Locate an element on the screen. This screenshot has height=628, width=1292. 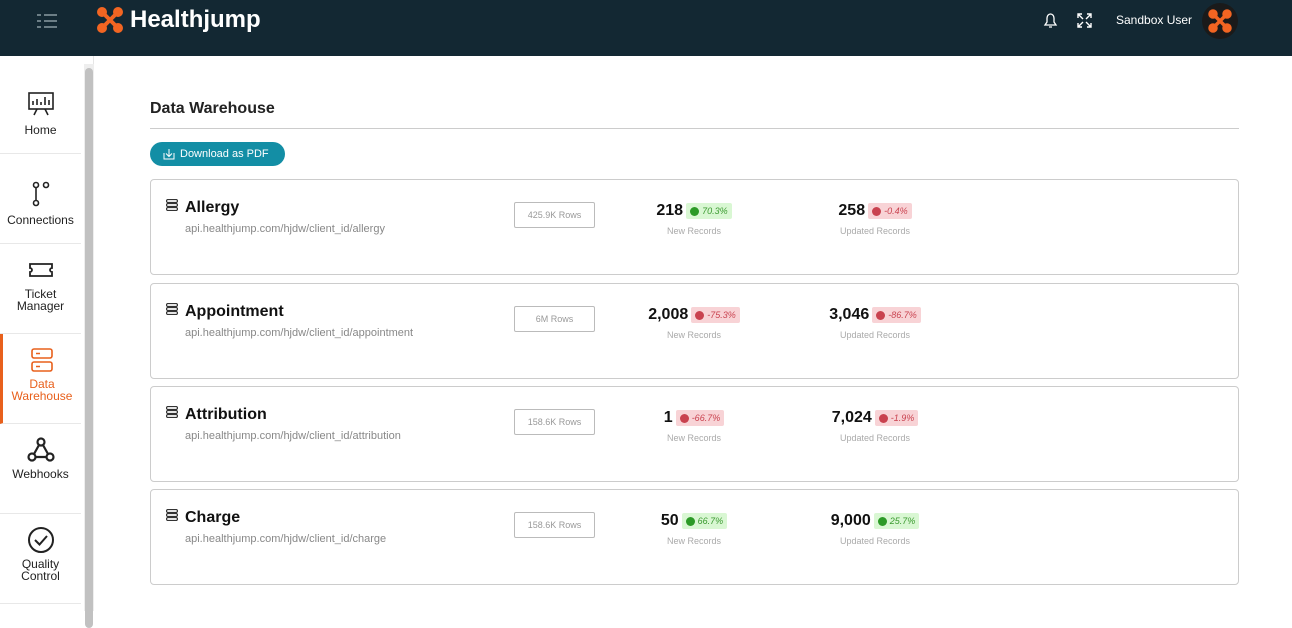
avatar is located at coordinates (1220, 21).